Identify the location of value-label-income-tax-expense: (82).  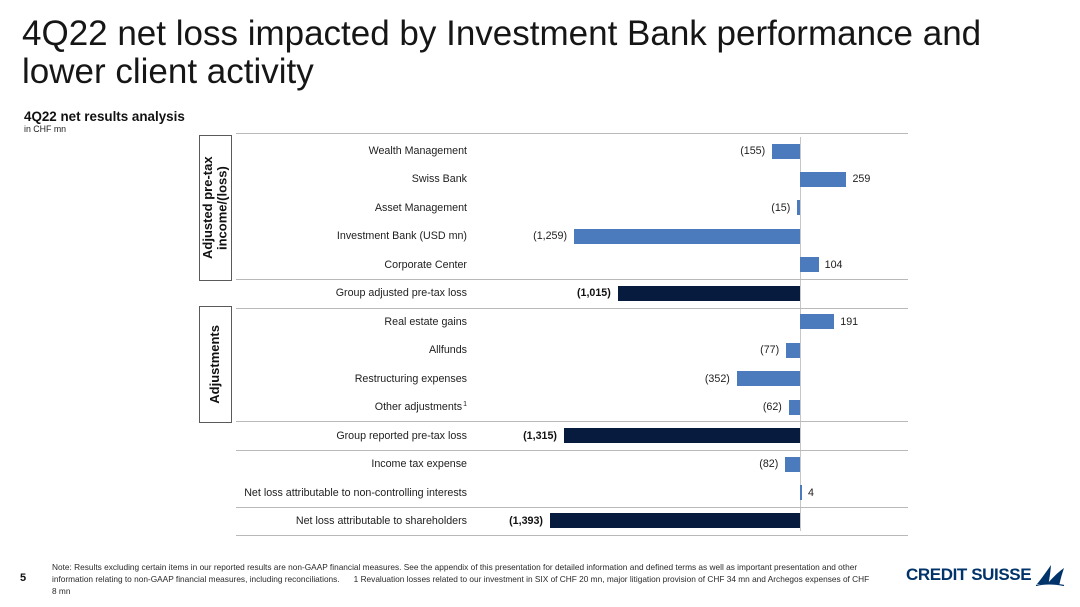
(769, 464).